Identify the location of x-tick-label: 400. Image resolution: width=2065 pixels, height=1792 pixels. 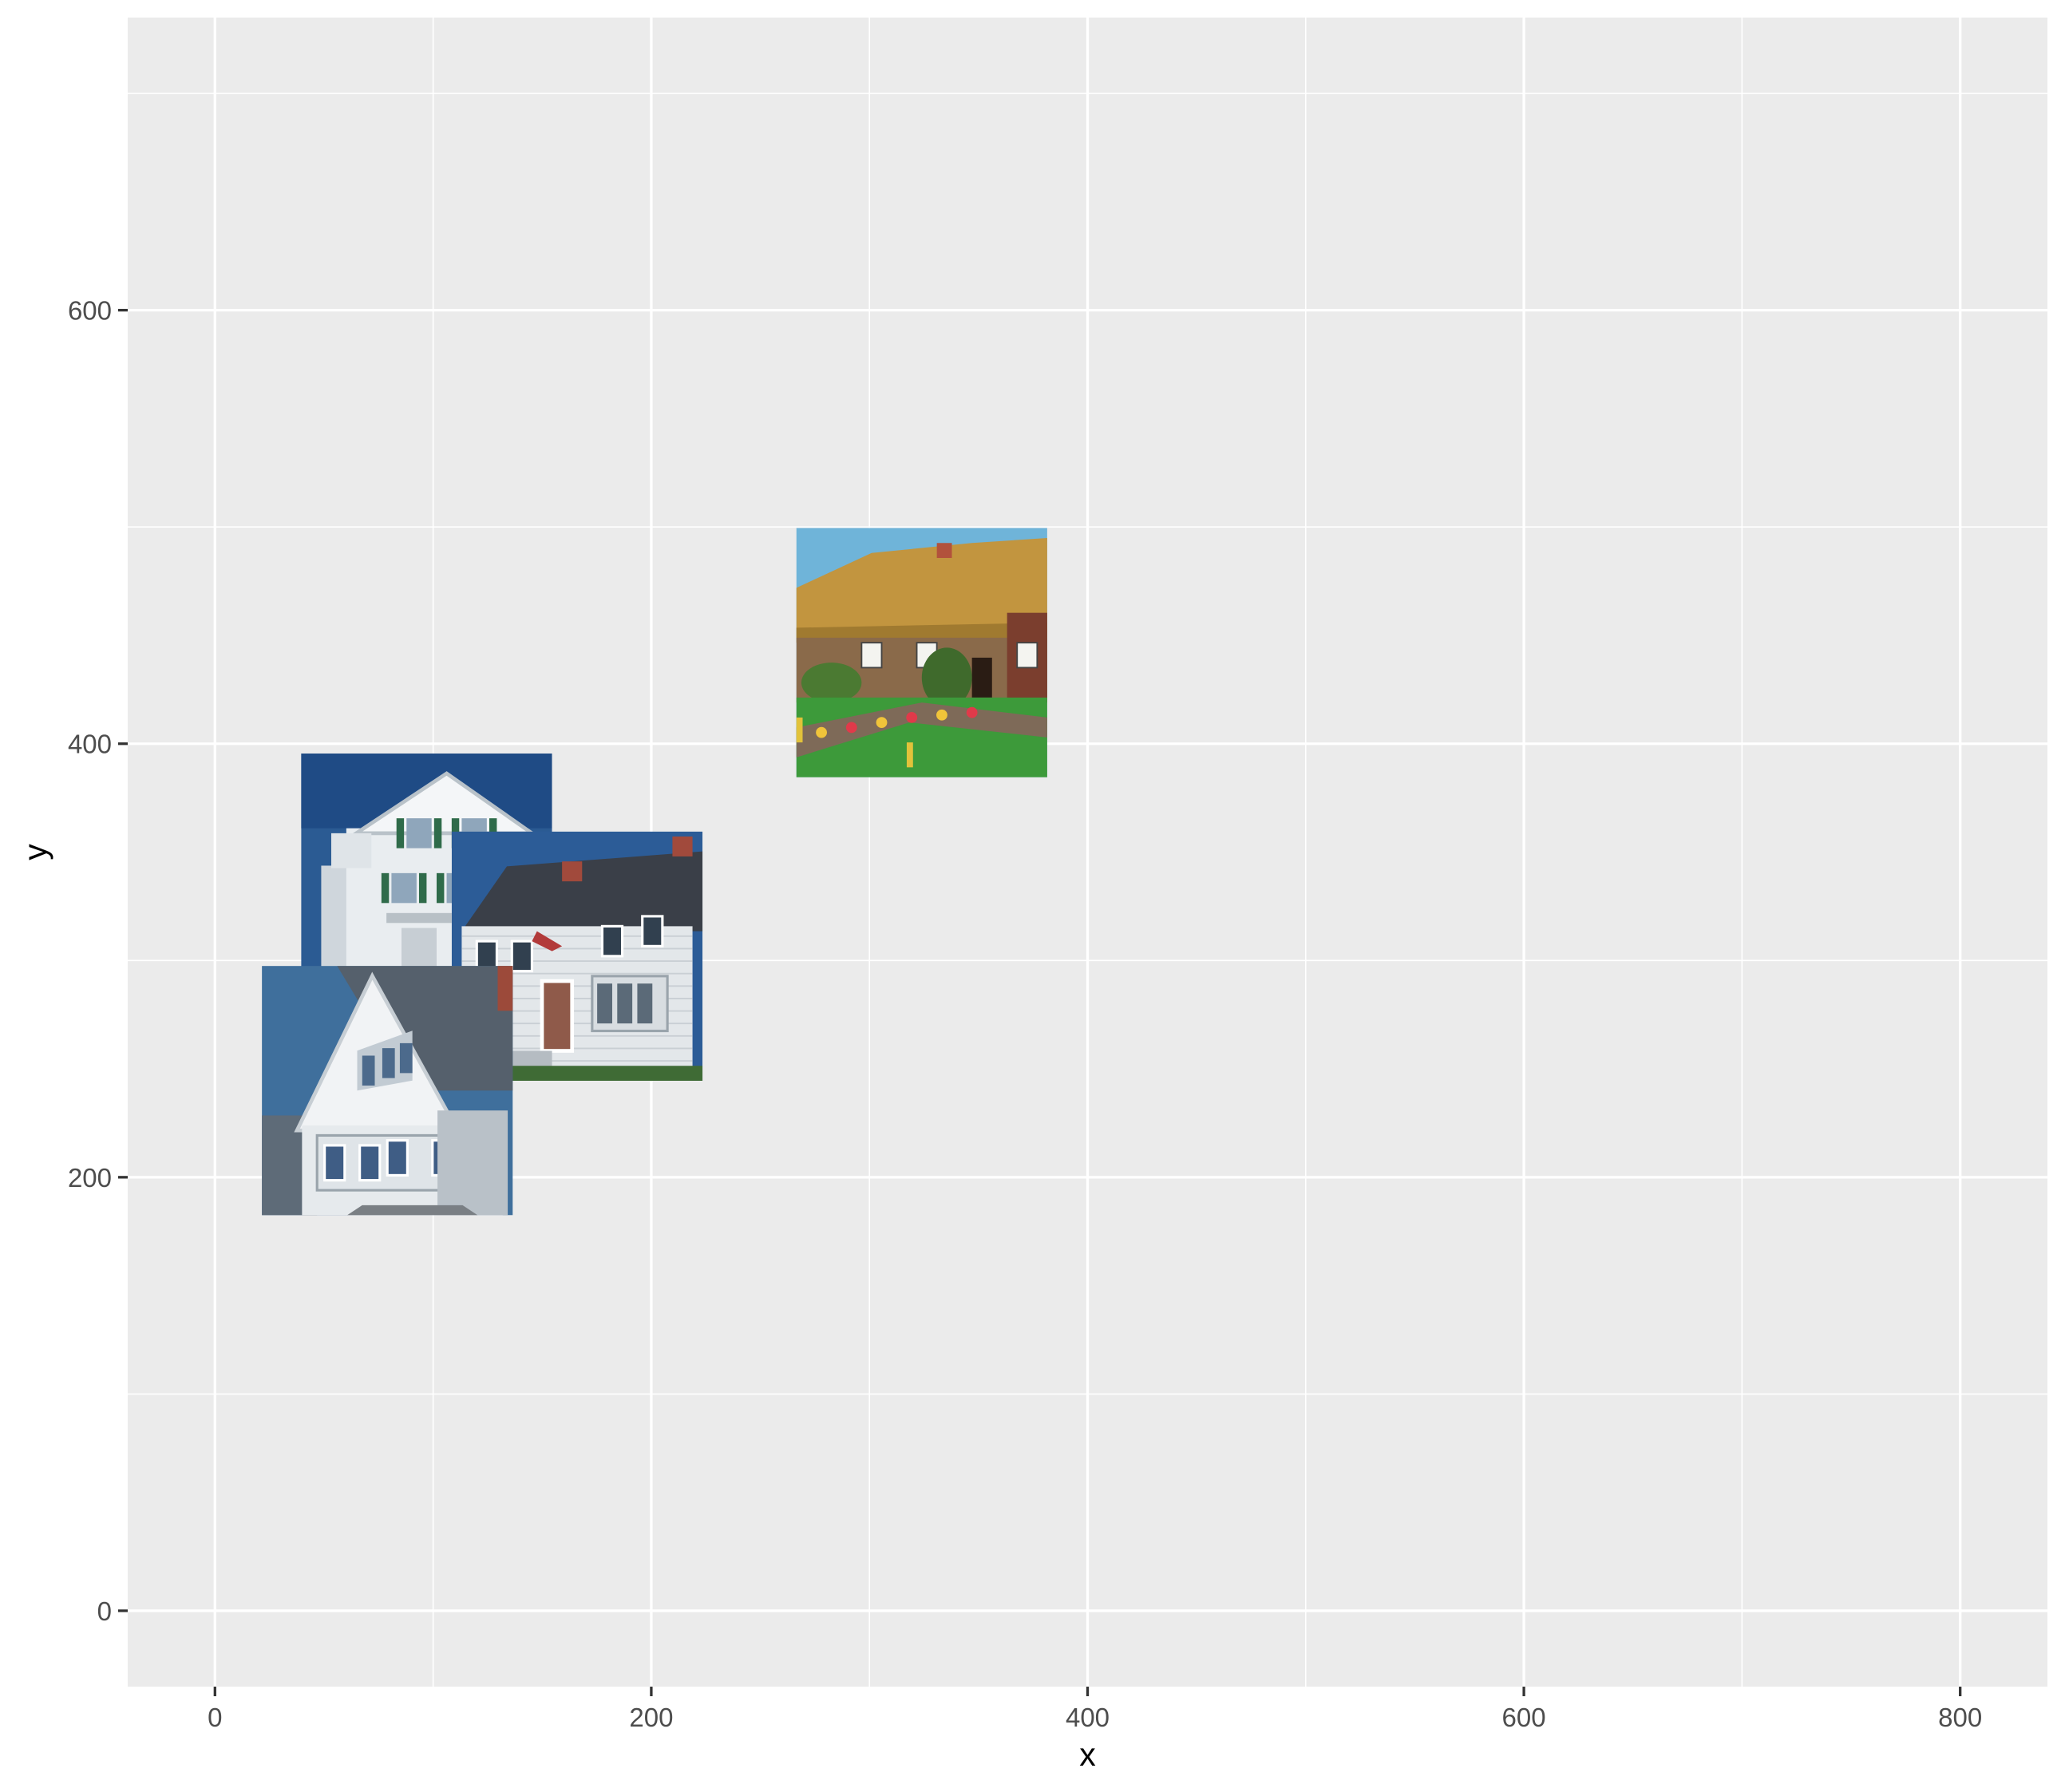
(1088, 1717).